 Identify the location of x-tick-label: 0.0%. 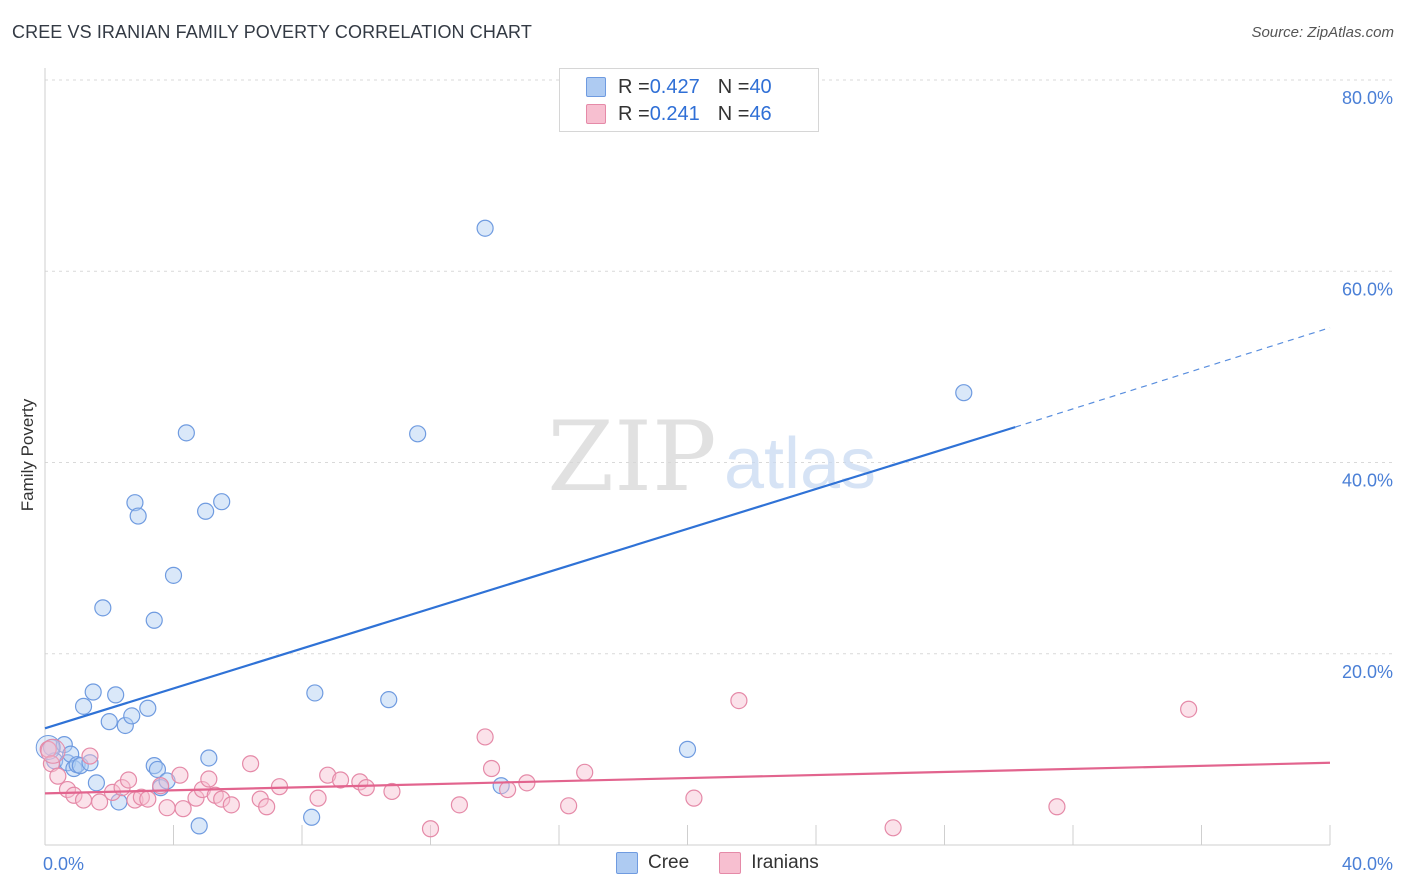
(63, 864).